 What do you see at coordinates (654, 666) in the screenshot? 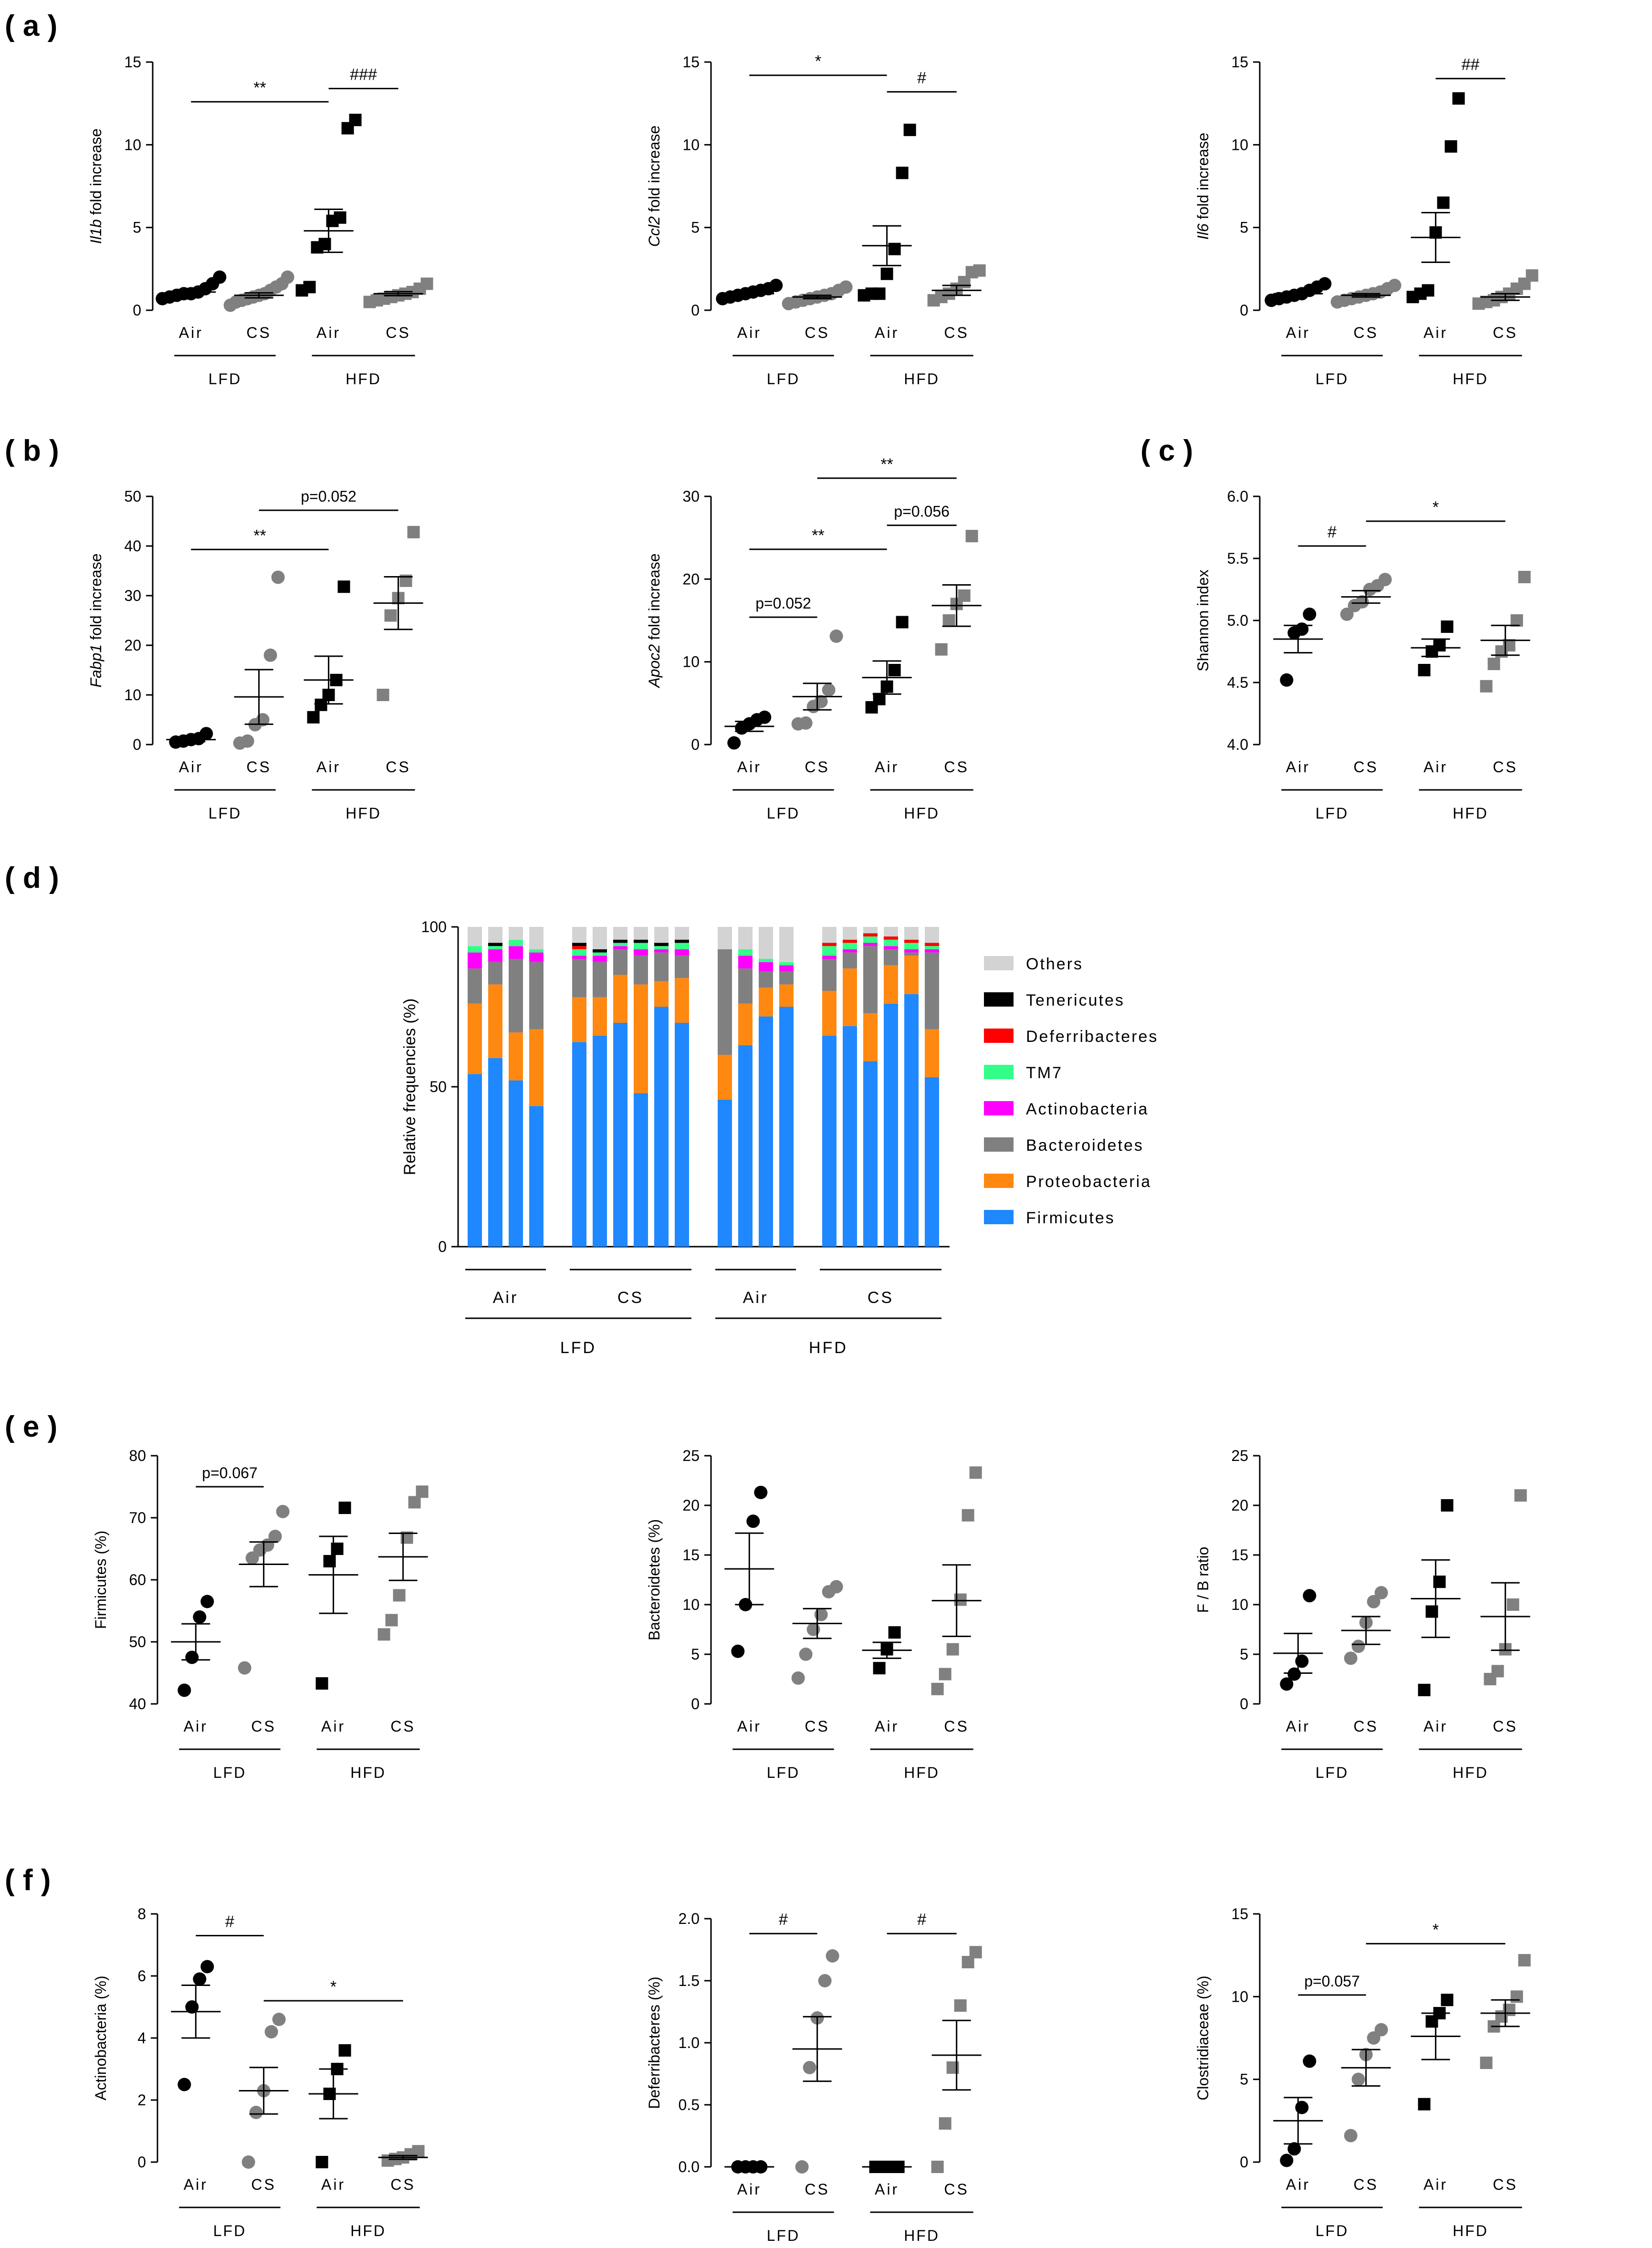
I see `y-axis-label-gene: Apoc2` at bounding box center [654, 666].